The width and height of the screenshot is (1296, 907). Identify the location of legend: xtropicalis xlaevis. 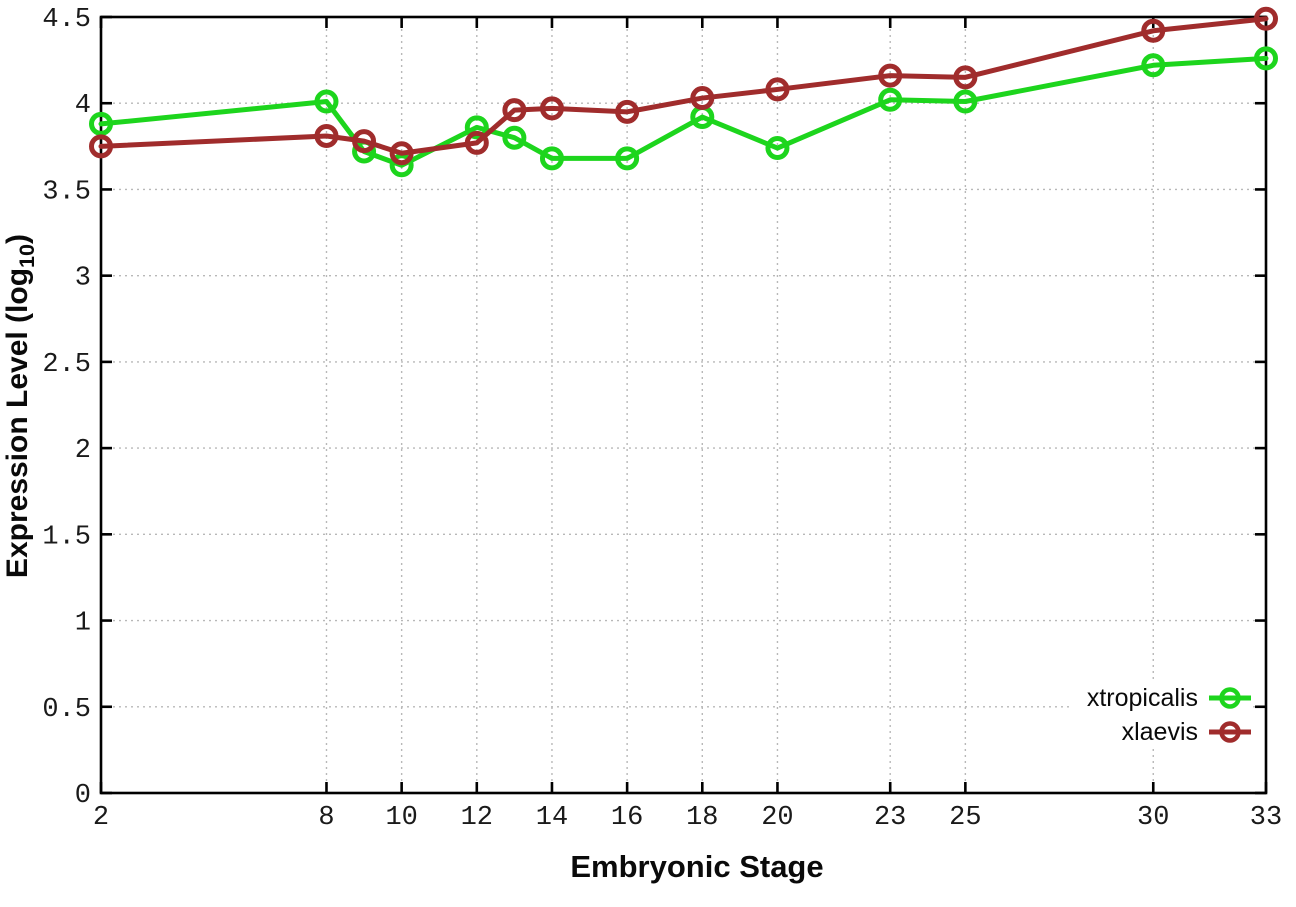
(1161, 715).